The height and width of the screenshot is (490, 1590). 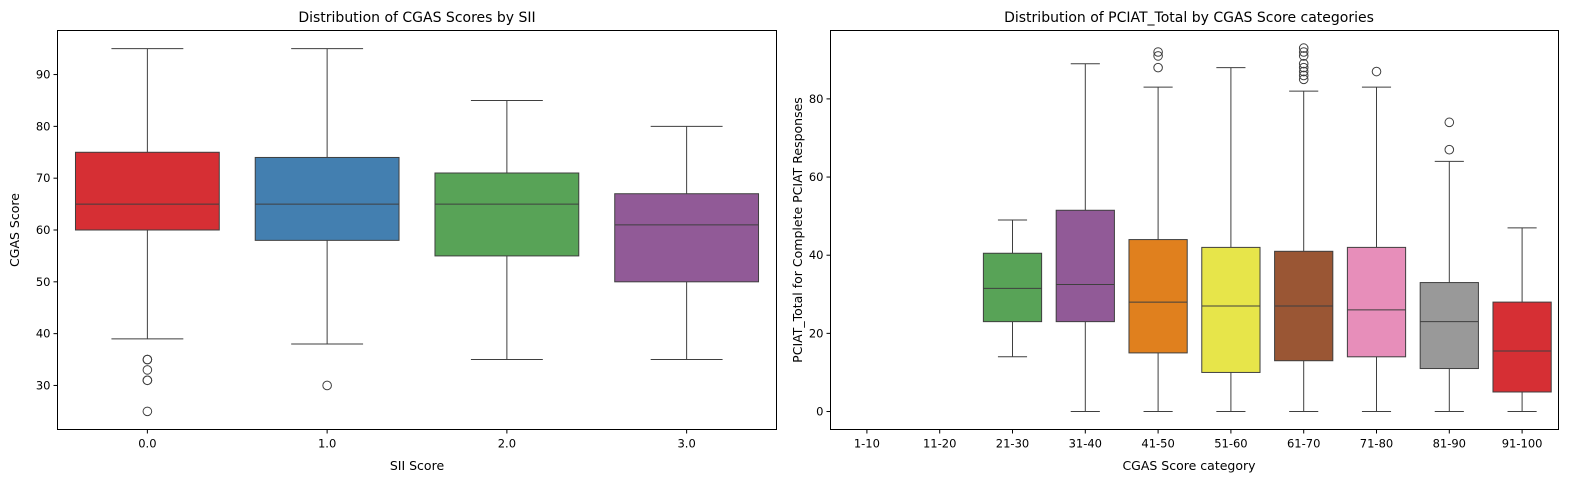 I want to click on y-tick-label: 50, so click(x=43, y=282).